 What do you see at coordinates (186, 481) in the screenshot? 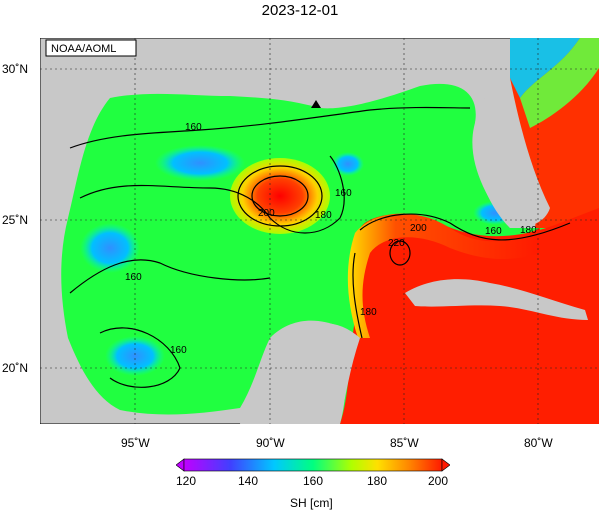
I see `colorbar-tick-120: 120` at bounding box center [186, 481].